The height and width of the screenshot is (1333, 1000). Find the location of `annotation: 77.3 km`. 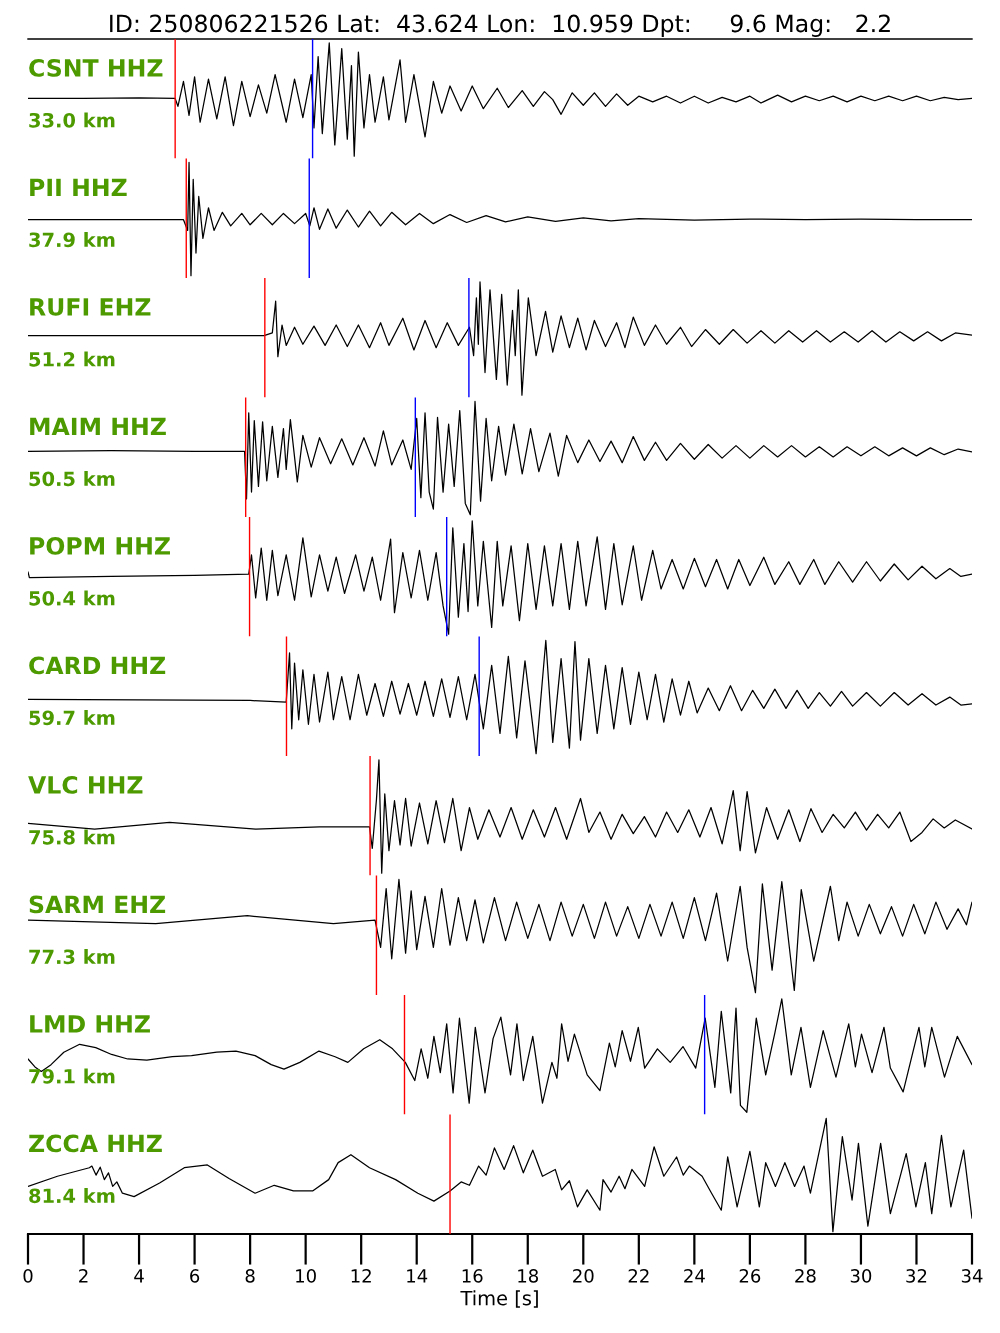

annotation: 77.3 km is located at coordinates (72, 957).